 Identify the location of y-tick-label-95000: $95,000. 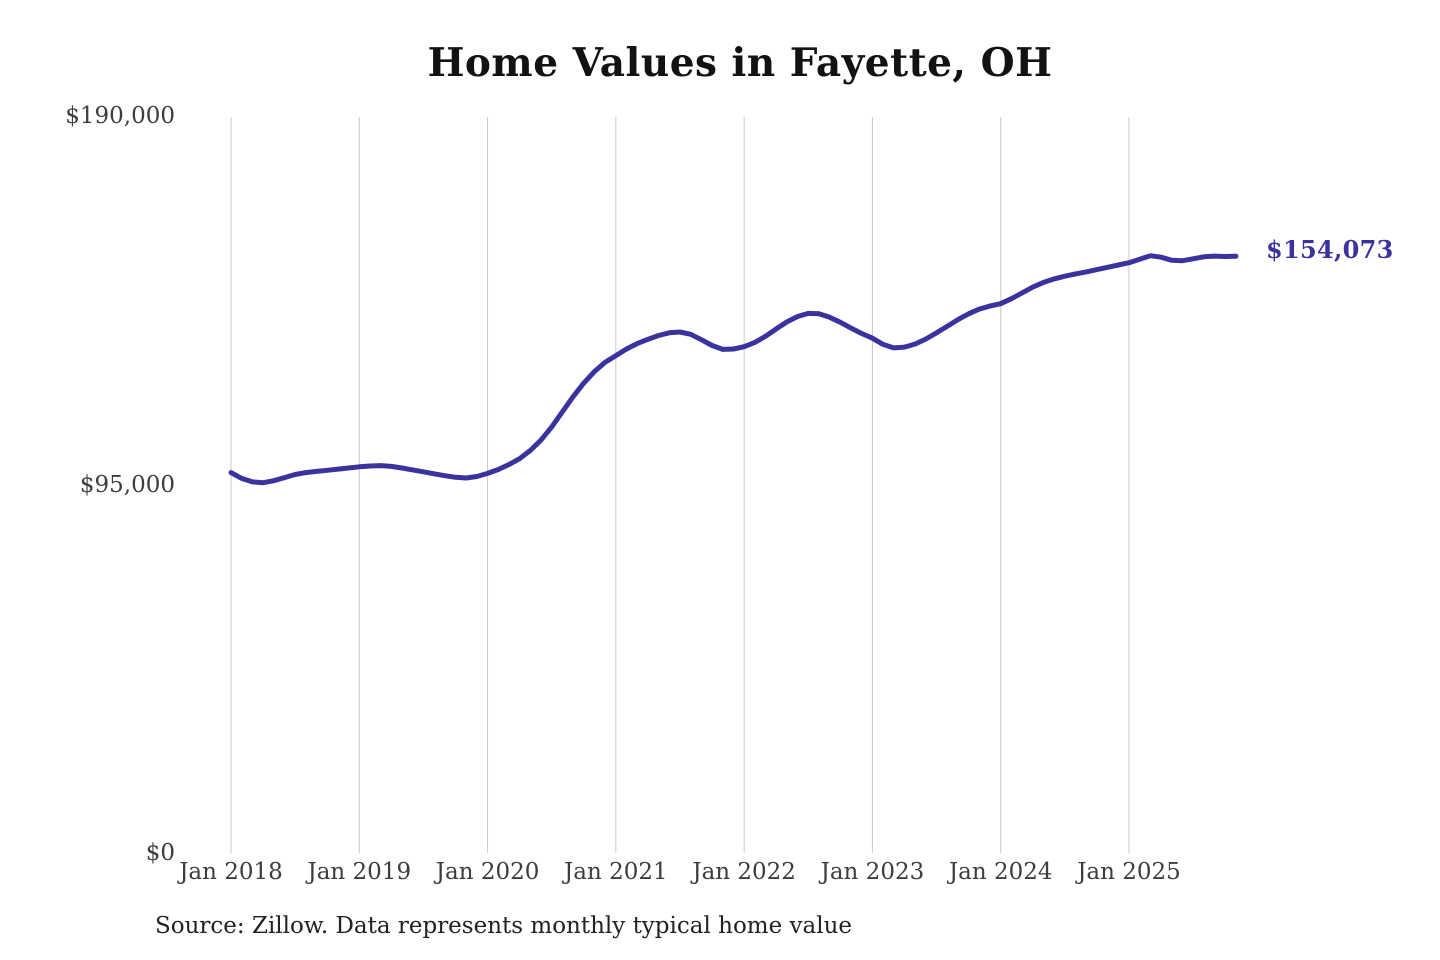
(127, 485).